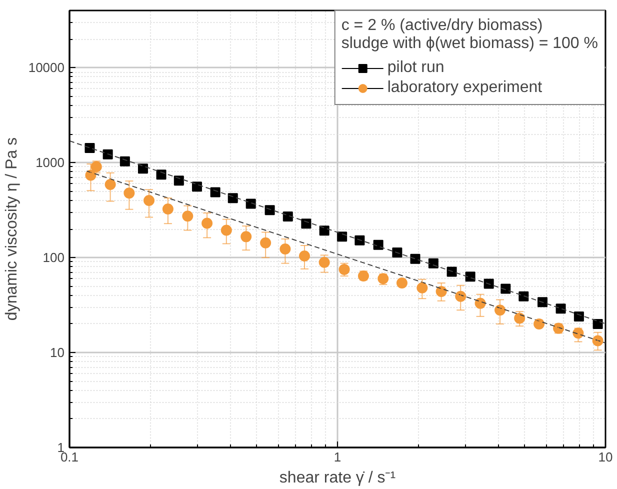 This screenshot has width=617, height=489. Describe the element at coordinates (337, 478) in the screenshot. I see `x-axis-title: shear rate γ̇ / s⁻¹` at that location.